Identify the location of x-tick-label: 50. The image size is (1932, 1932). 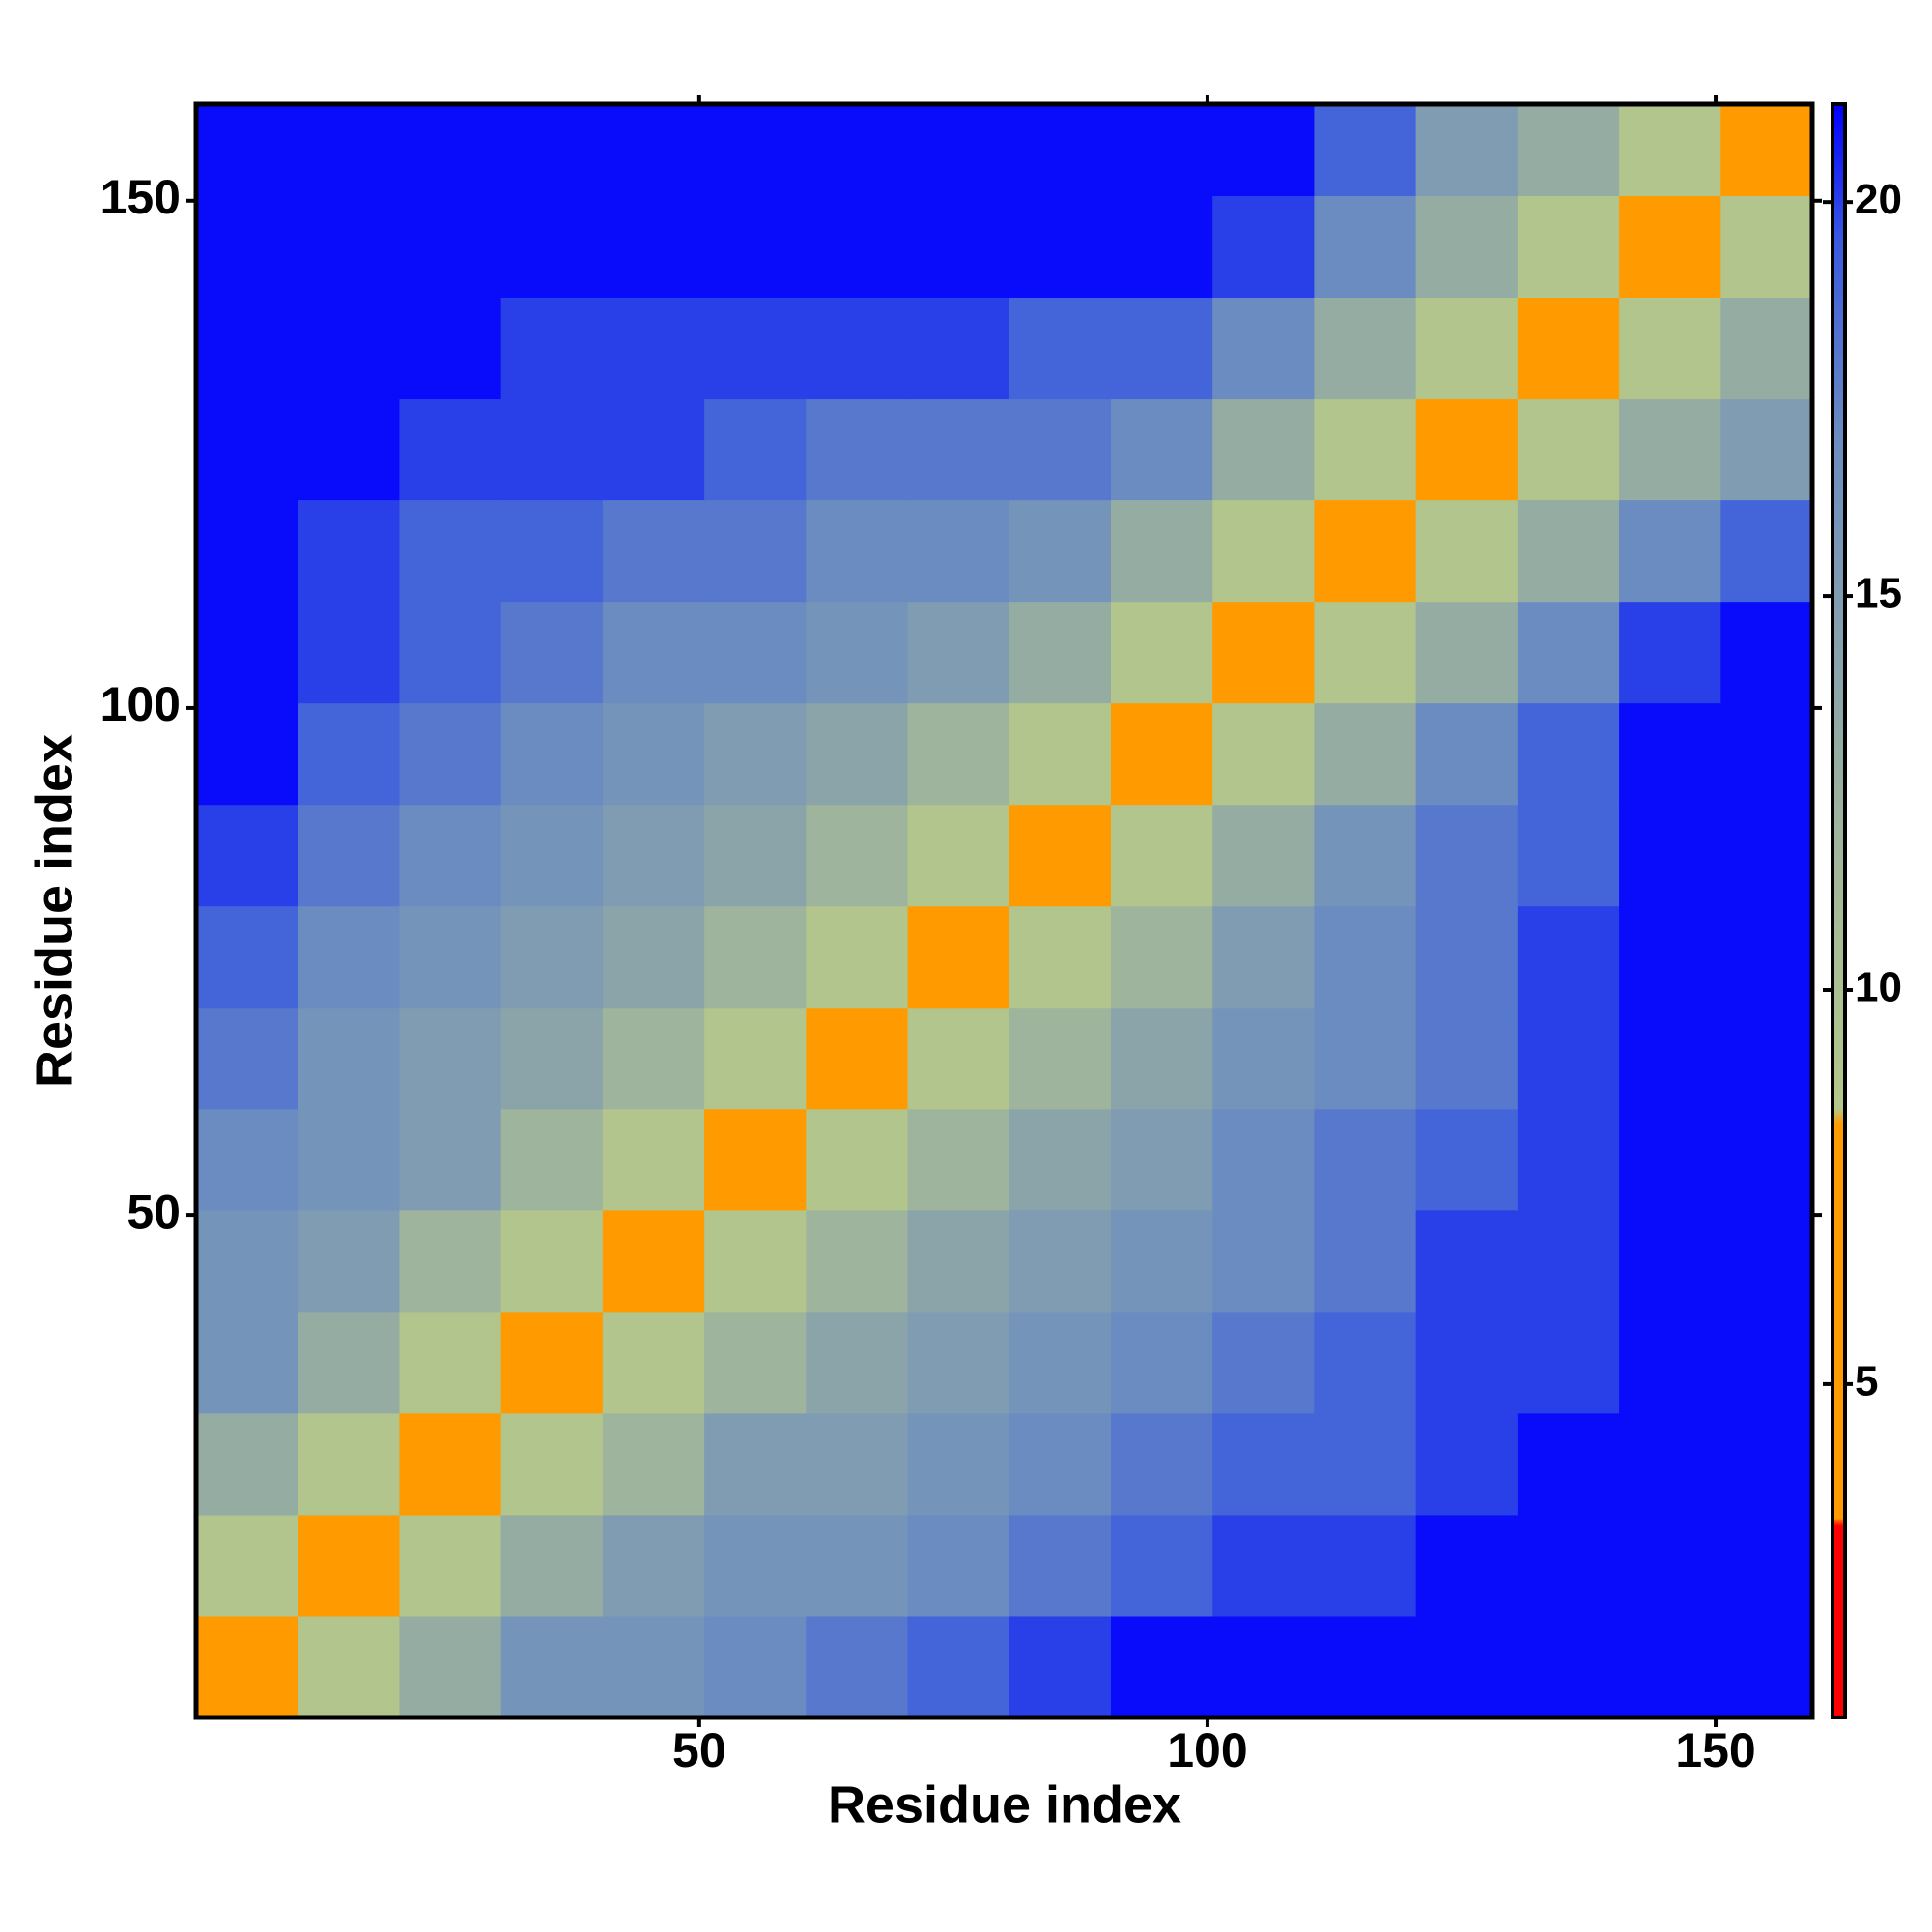
(699, 1750).